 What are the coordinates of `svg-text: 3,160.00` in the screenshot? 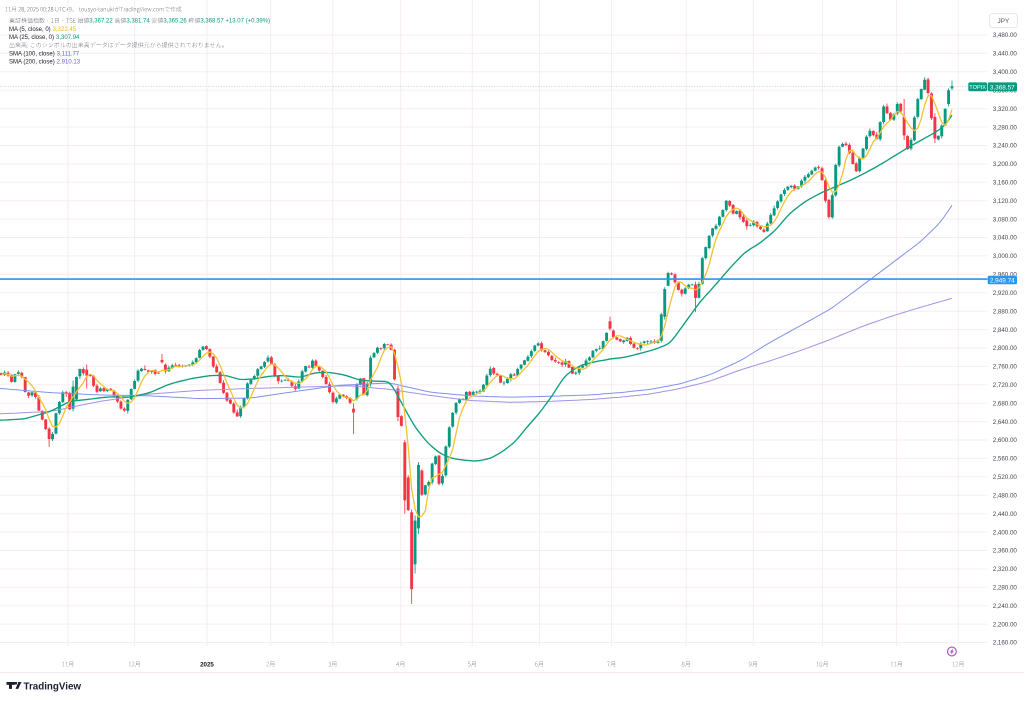 It's located at (1005, 182).